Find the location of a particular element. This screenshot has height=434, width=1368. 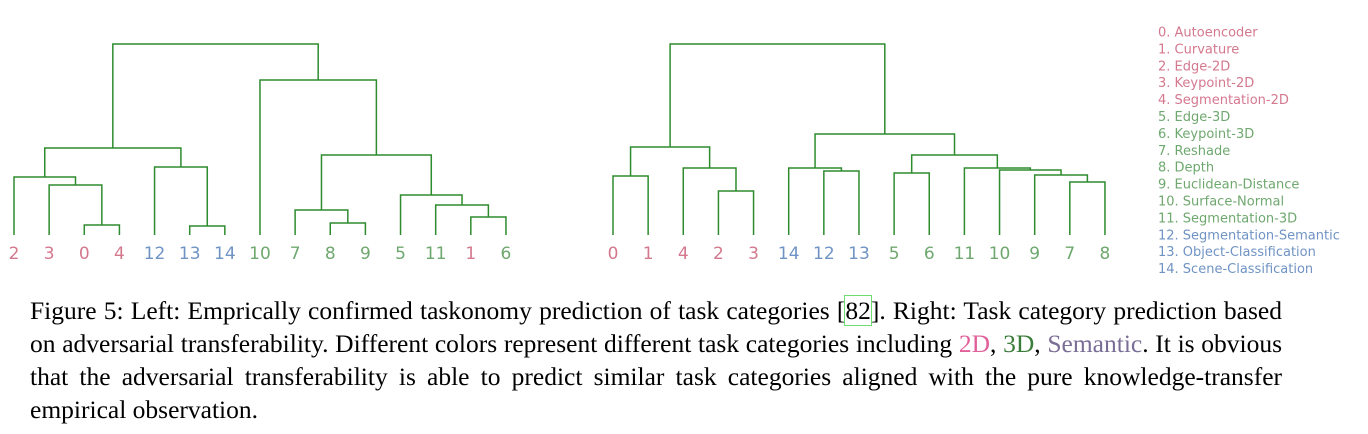

legend-entry: 12. Segmentation-Semantic is located at coordinates (1249, 235).